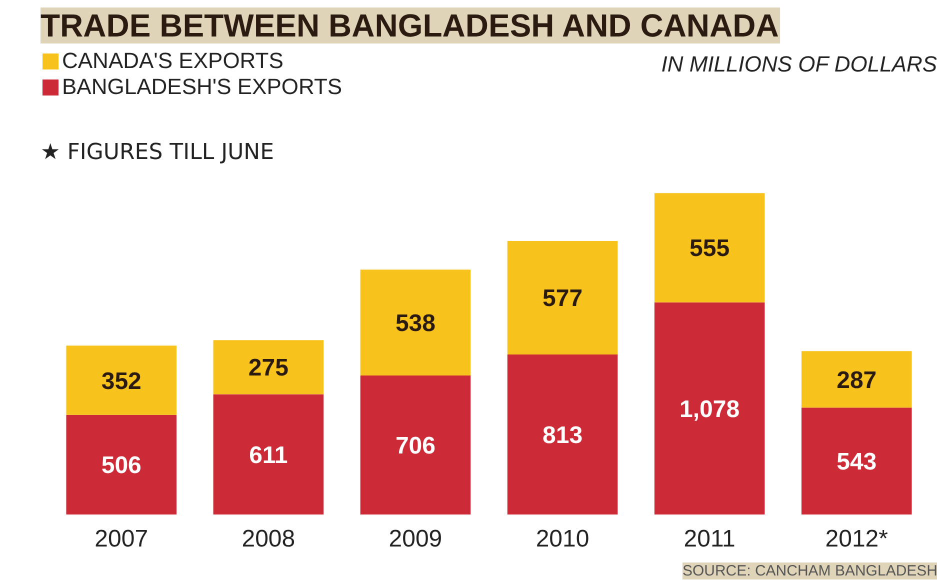  I want to click on data-label: 577, so click(562, 298).